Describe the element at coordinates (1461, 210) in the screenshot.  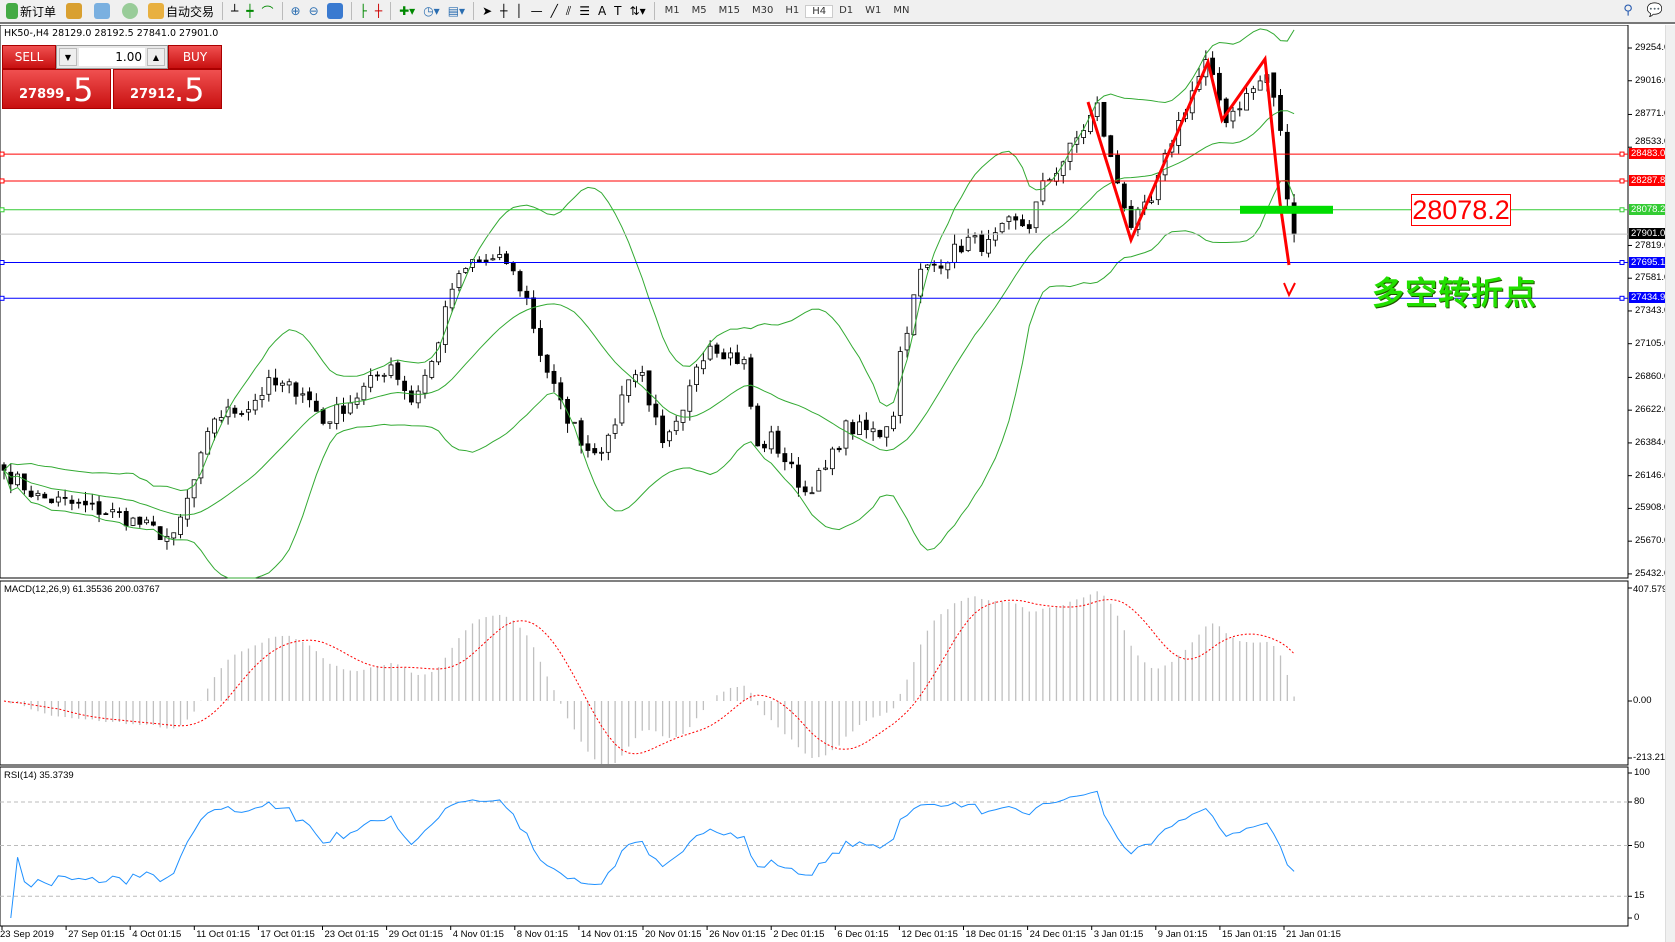
I see `price-annotation-box: 28078.2` at that location.